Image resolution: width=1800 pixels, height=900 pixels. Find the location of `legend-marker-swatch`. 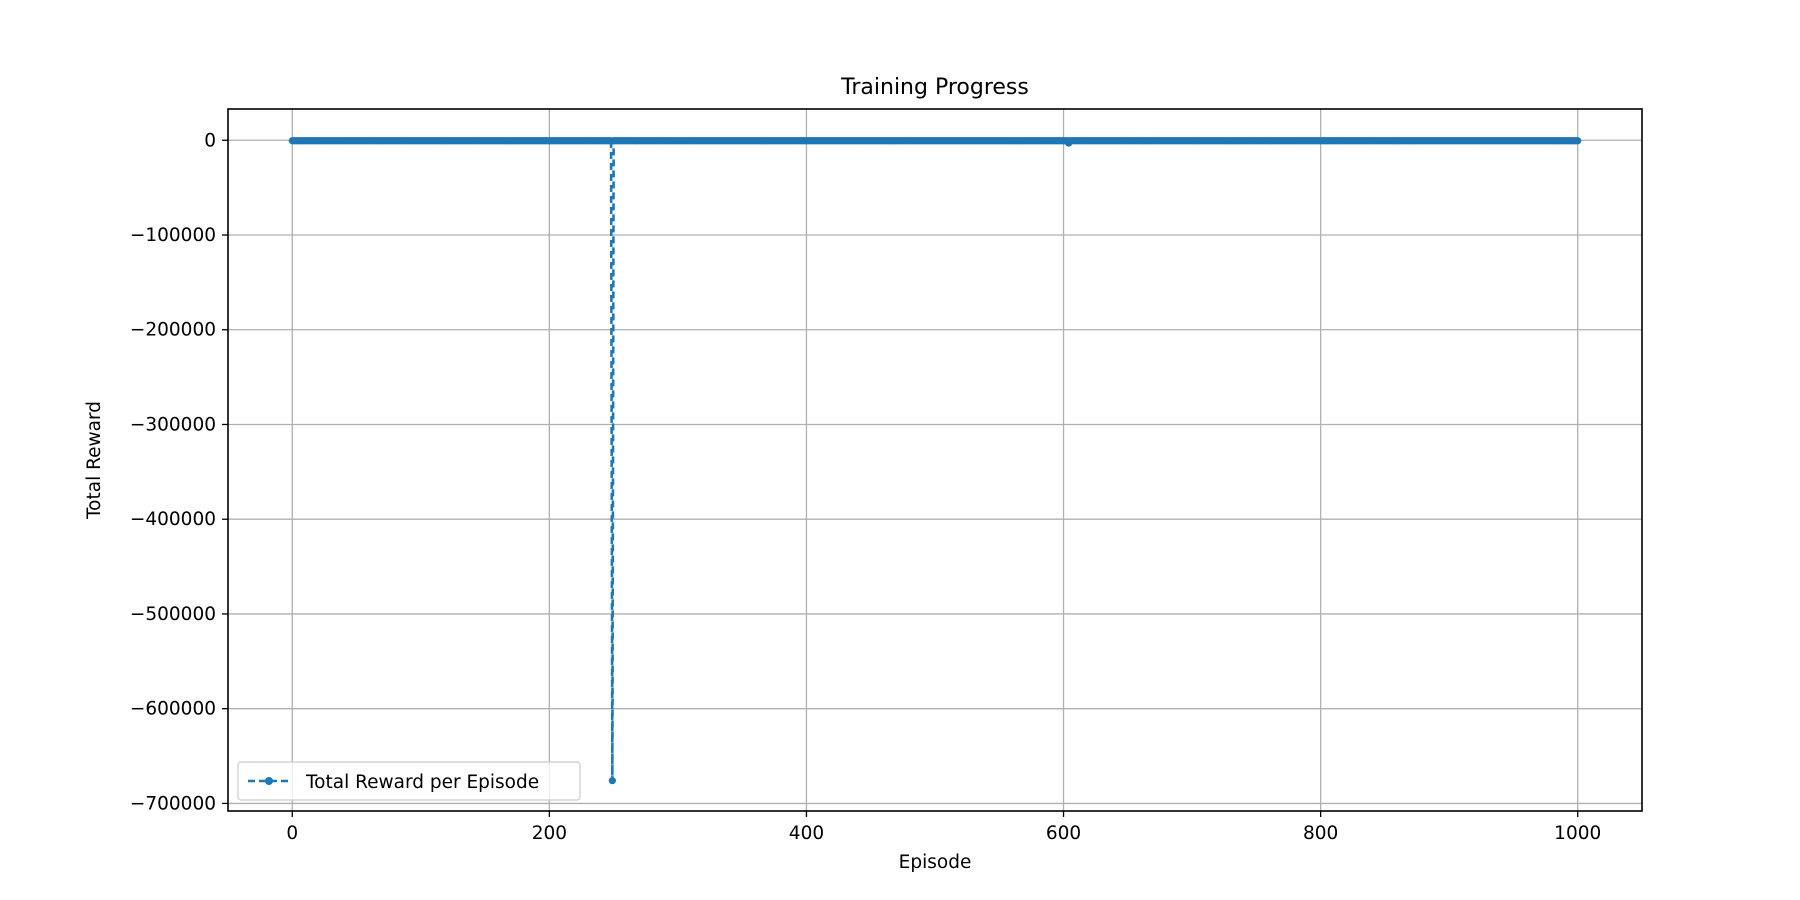

legend-marker-swatch is located at coordinates (269, 781).